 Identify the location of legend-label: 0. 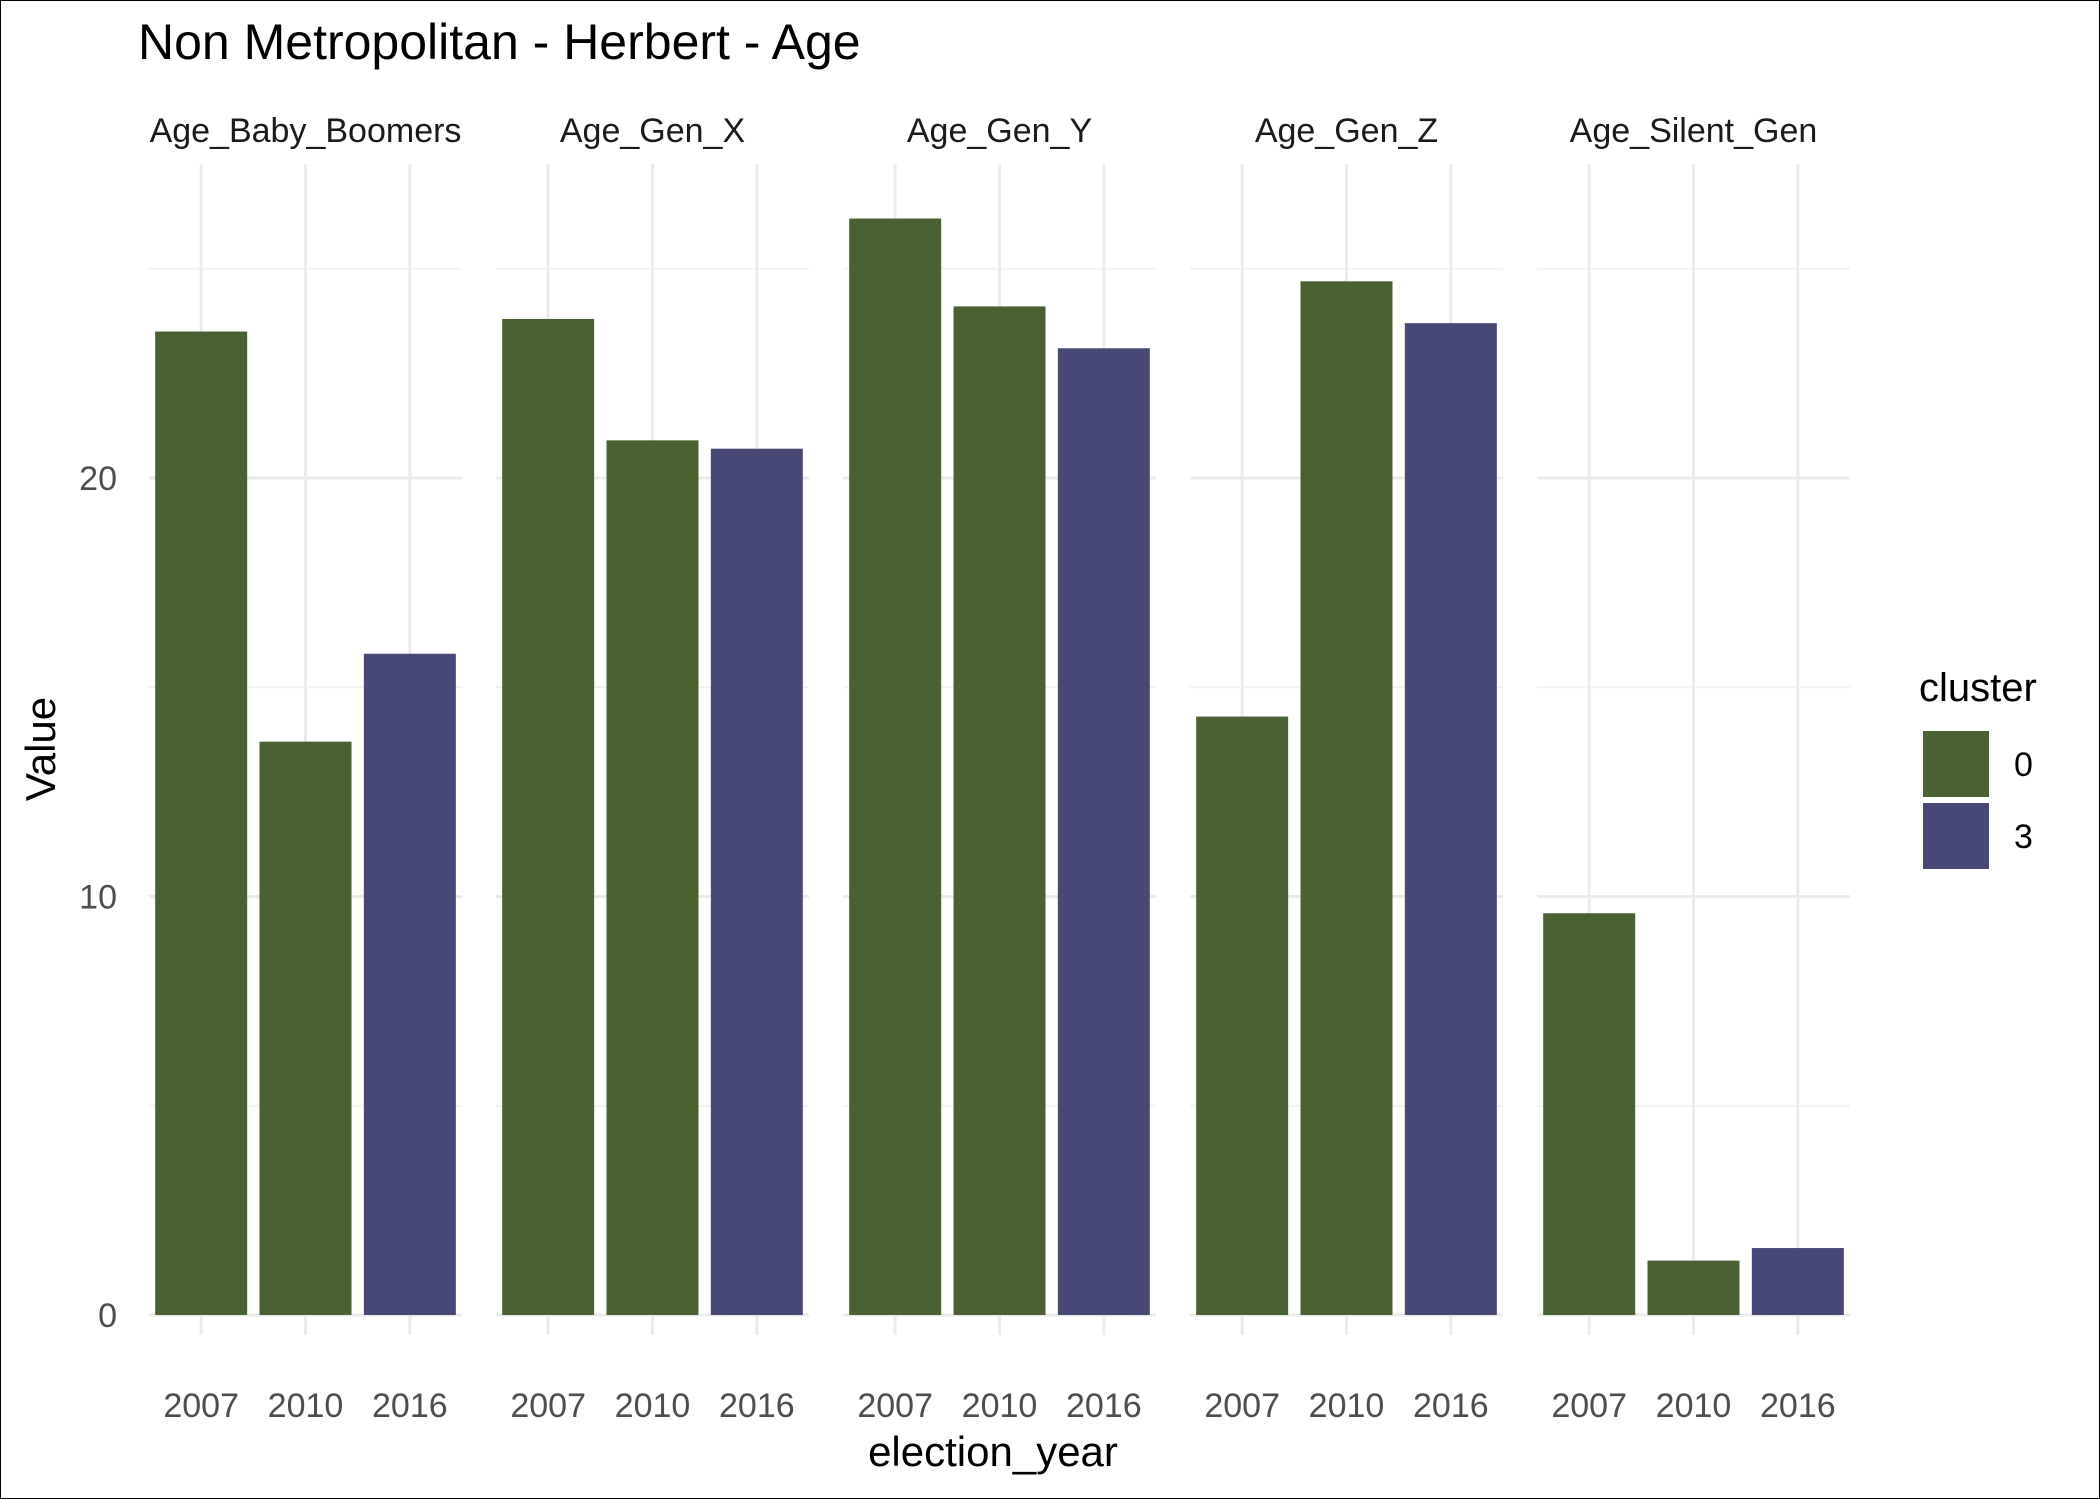
(2023, 765).